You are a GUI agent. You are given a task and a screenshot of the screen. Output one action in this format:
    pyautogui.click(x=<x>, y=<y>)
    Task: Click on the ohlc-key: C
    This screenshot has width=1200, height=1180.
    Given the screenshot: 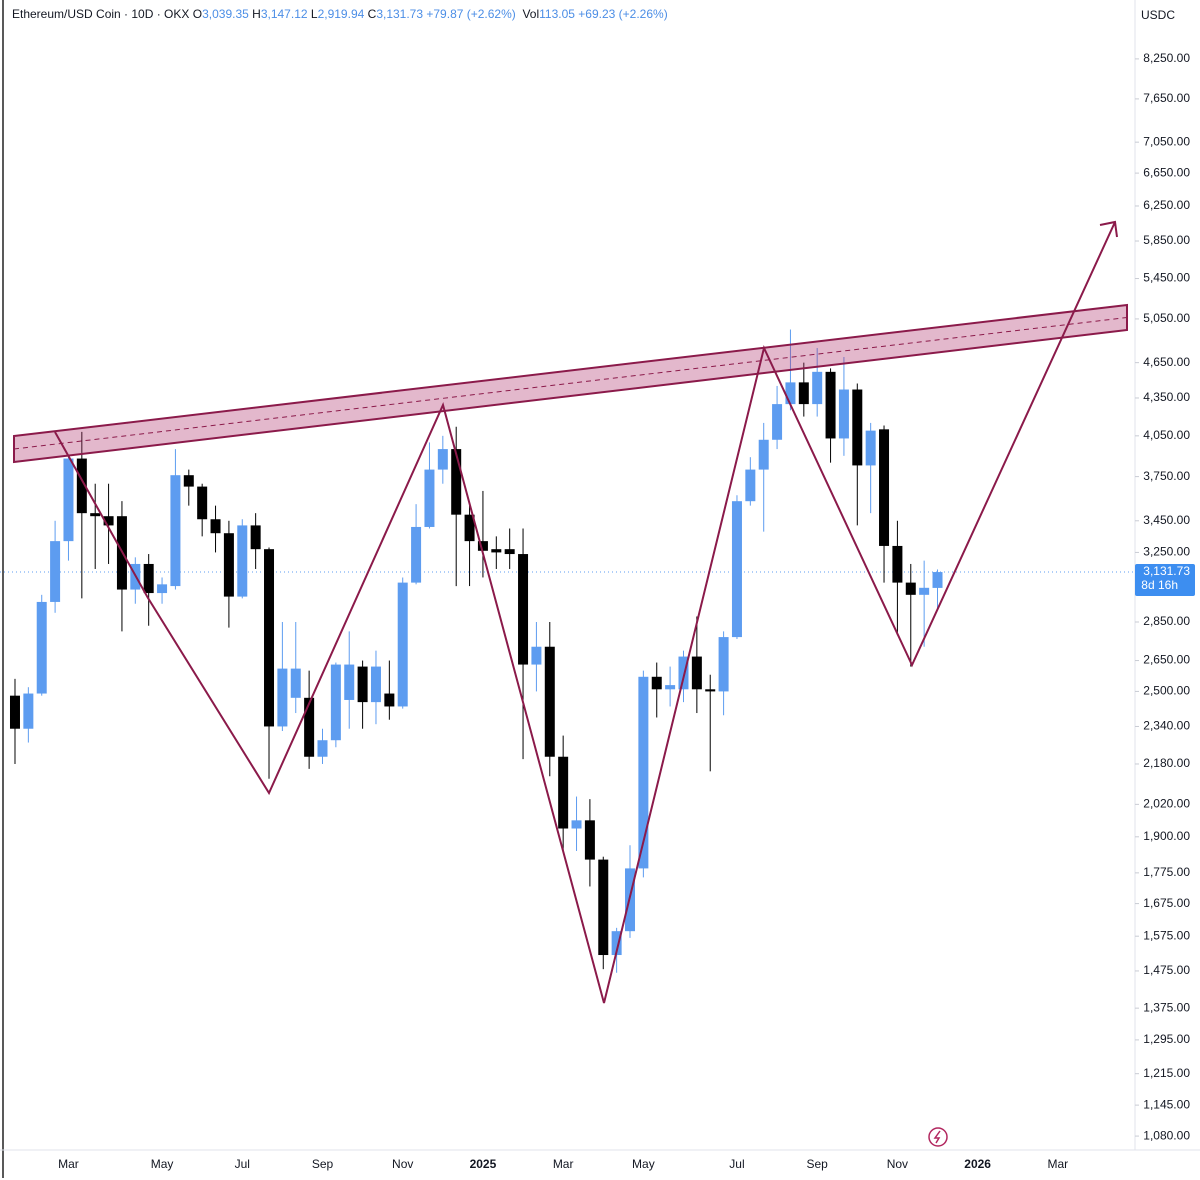 What is the action you would take?
    pyautogui.click(x=372, y=14)
    